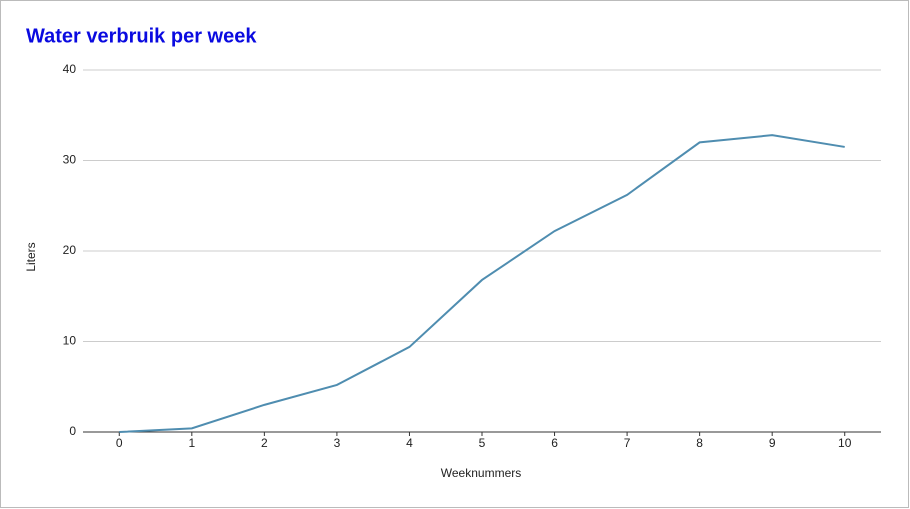 Image resolution: width=910 pixels, height=509 pixels. Describe the element at coordinates (845, 443) in the screenshot. I see `x-tick-label: 10` at that location.